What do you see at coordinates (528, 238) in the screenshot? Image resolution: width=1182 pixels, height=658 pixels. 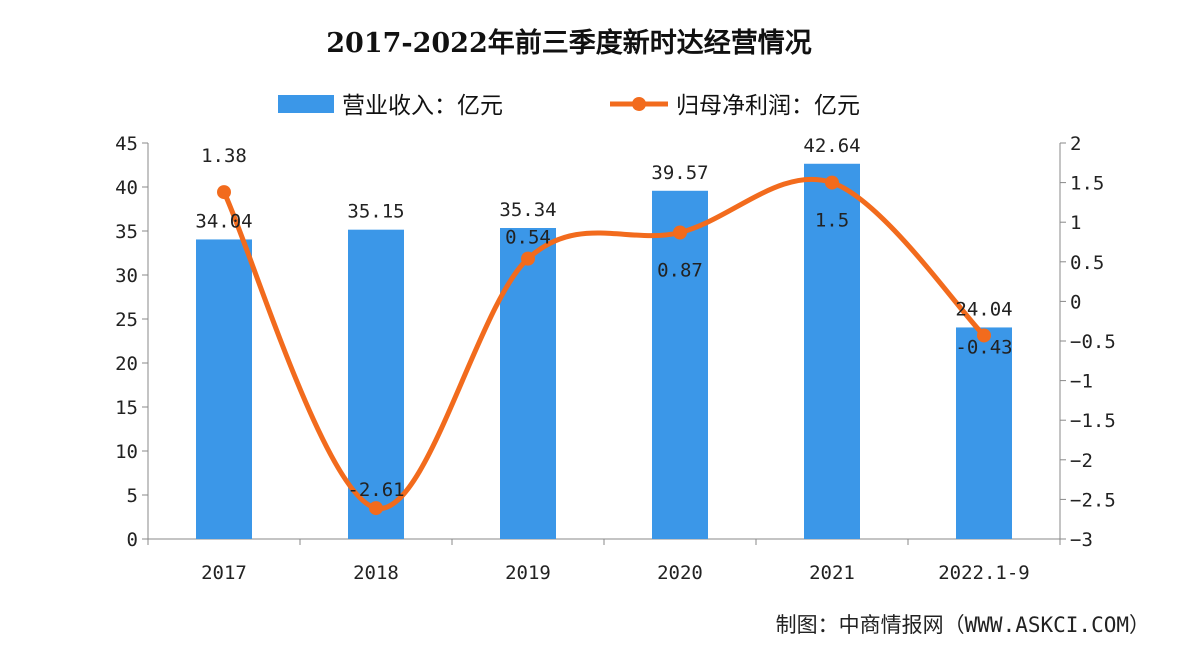 I see `profit-value-label: 0.54` at bounding box center [528, 238].